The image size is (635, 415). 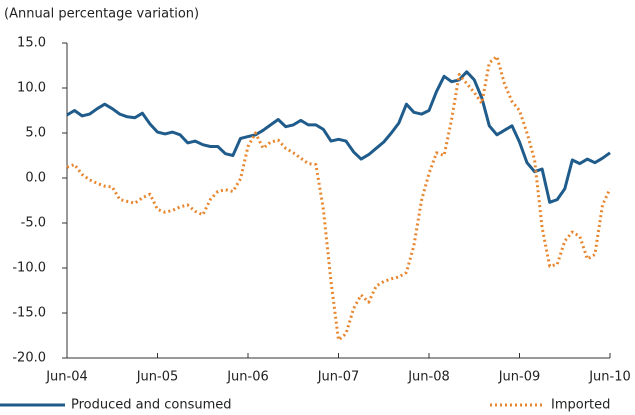 What do you see at coordinates (151, 405) in the screenshot?
I see `legend-label: Produced and consumed` at bounding box center [151, 405].